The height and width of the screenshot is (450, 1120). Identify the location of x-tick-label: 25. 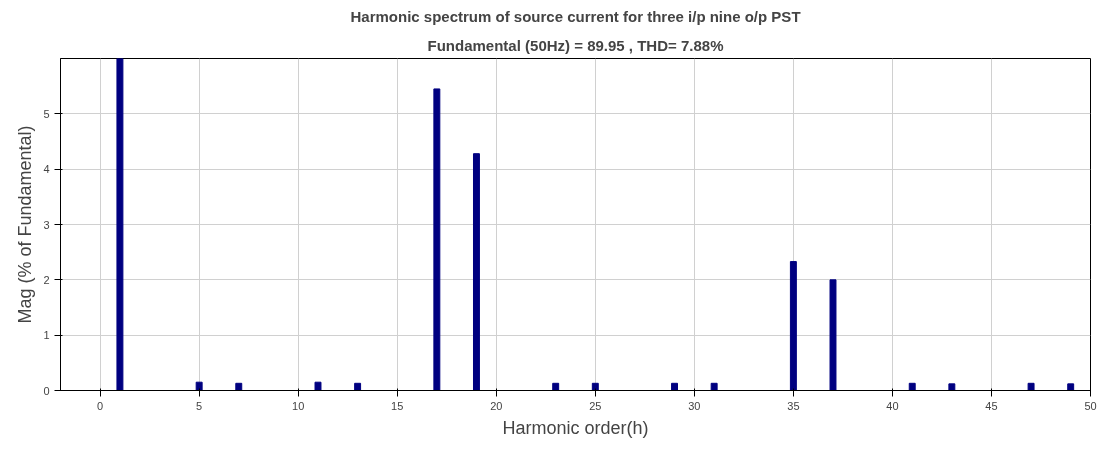
(595, 405).